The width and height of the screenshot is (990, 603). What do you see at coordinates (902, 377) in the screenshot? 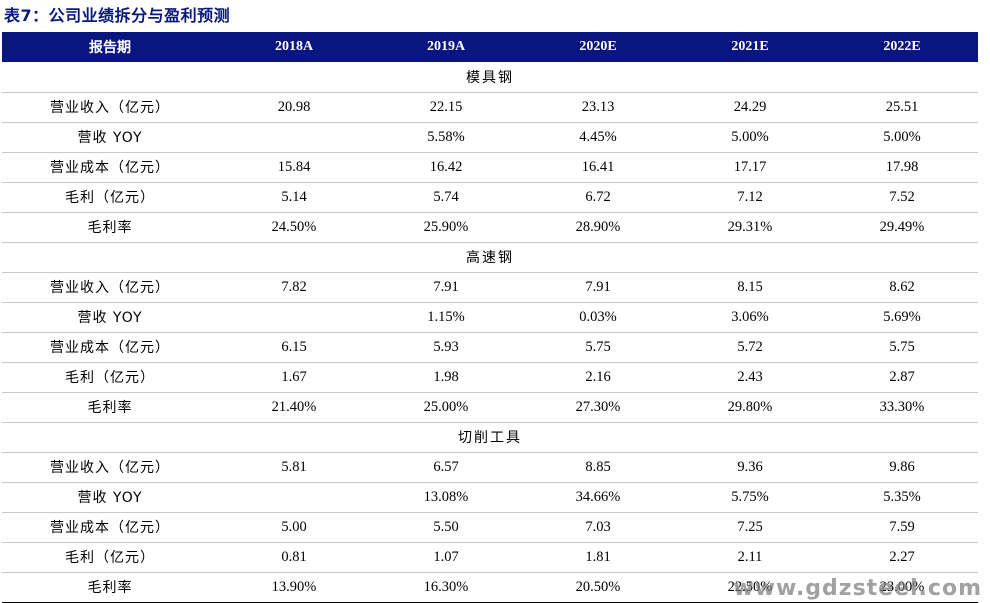
I see `table-cell: 2.87` at bounding box center [902, 377].